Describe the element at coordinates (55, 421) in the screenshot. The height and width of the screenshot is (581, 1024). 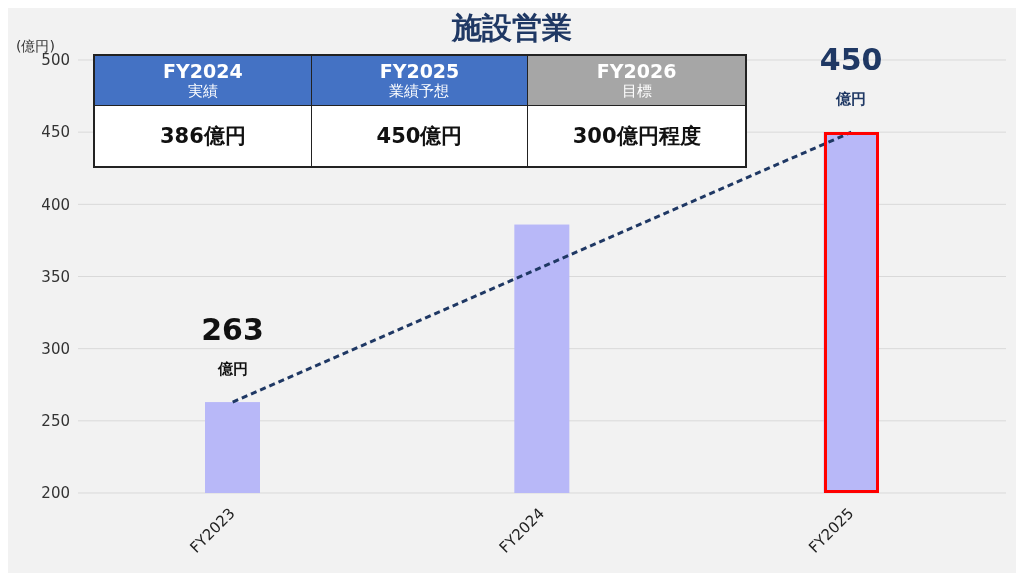
I see `y-tick-label: 250` at that location.